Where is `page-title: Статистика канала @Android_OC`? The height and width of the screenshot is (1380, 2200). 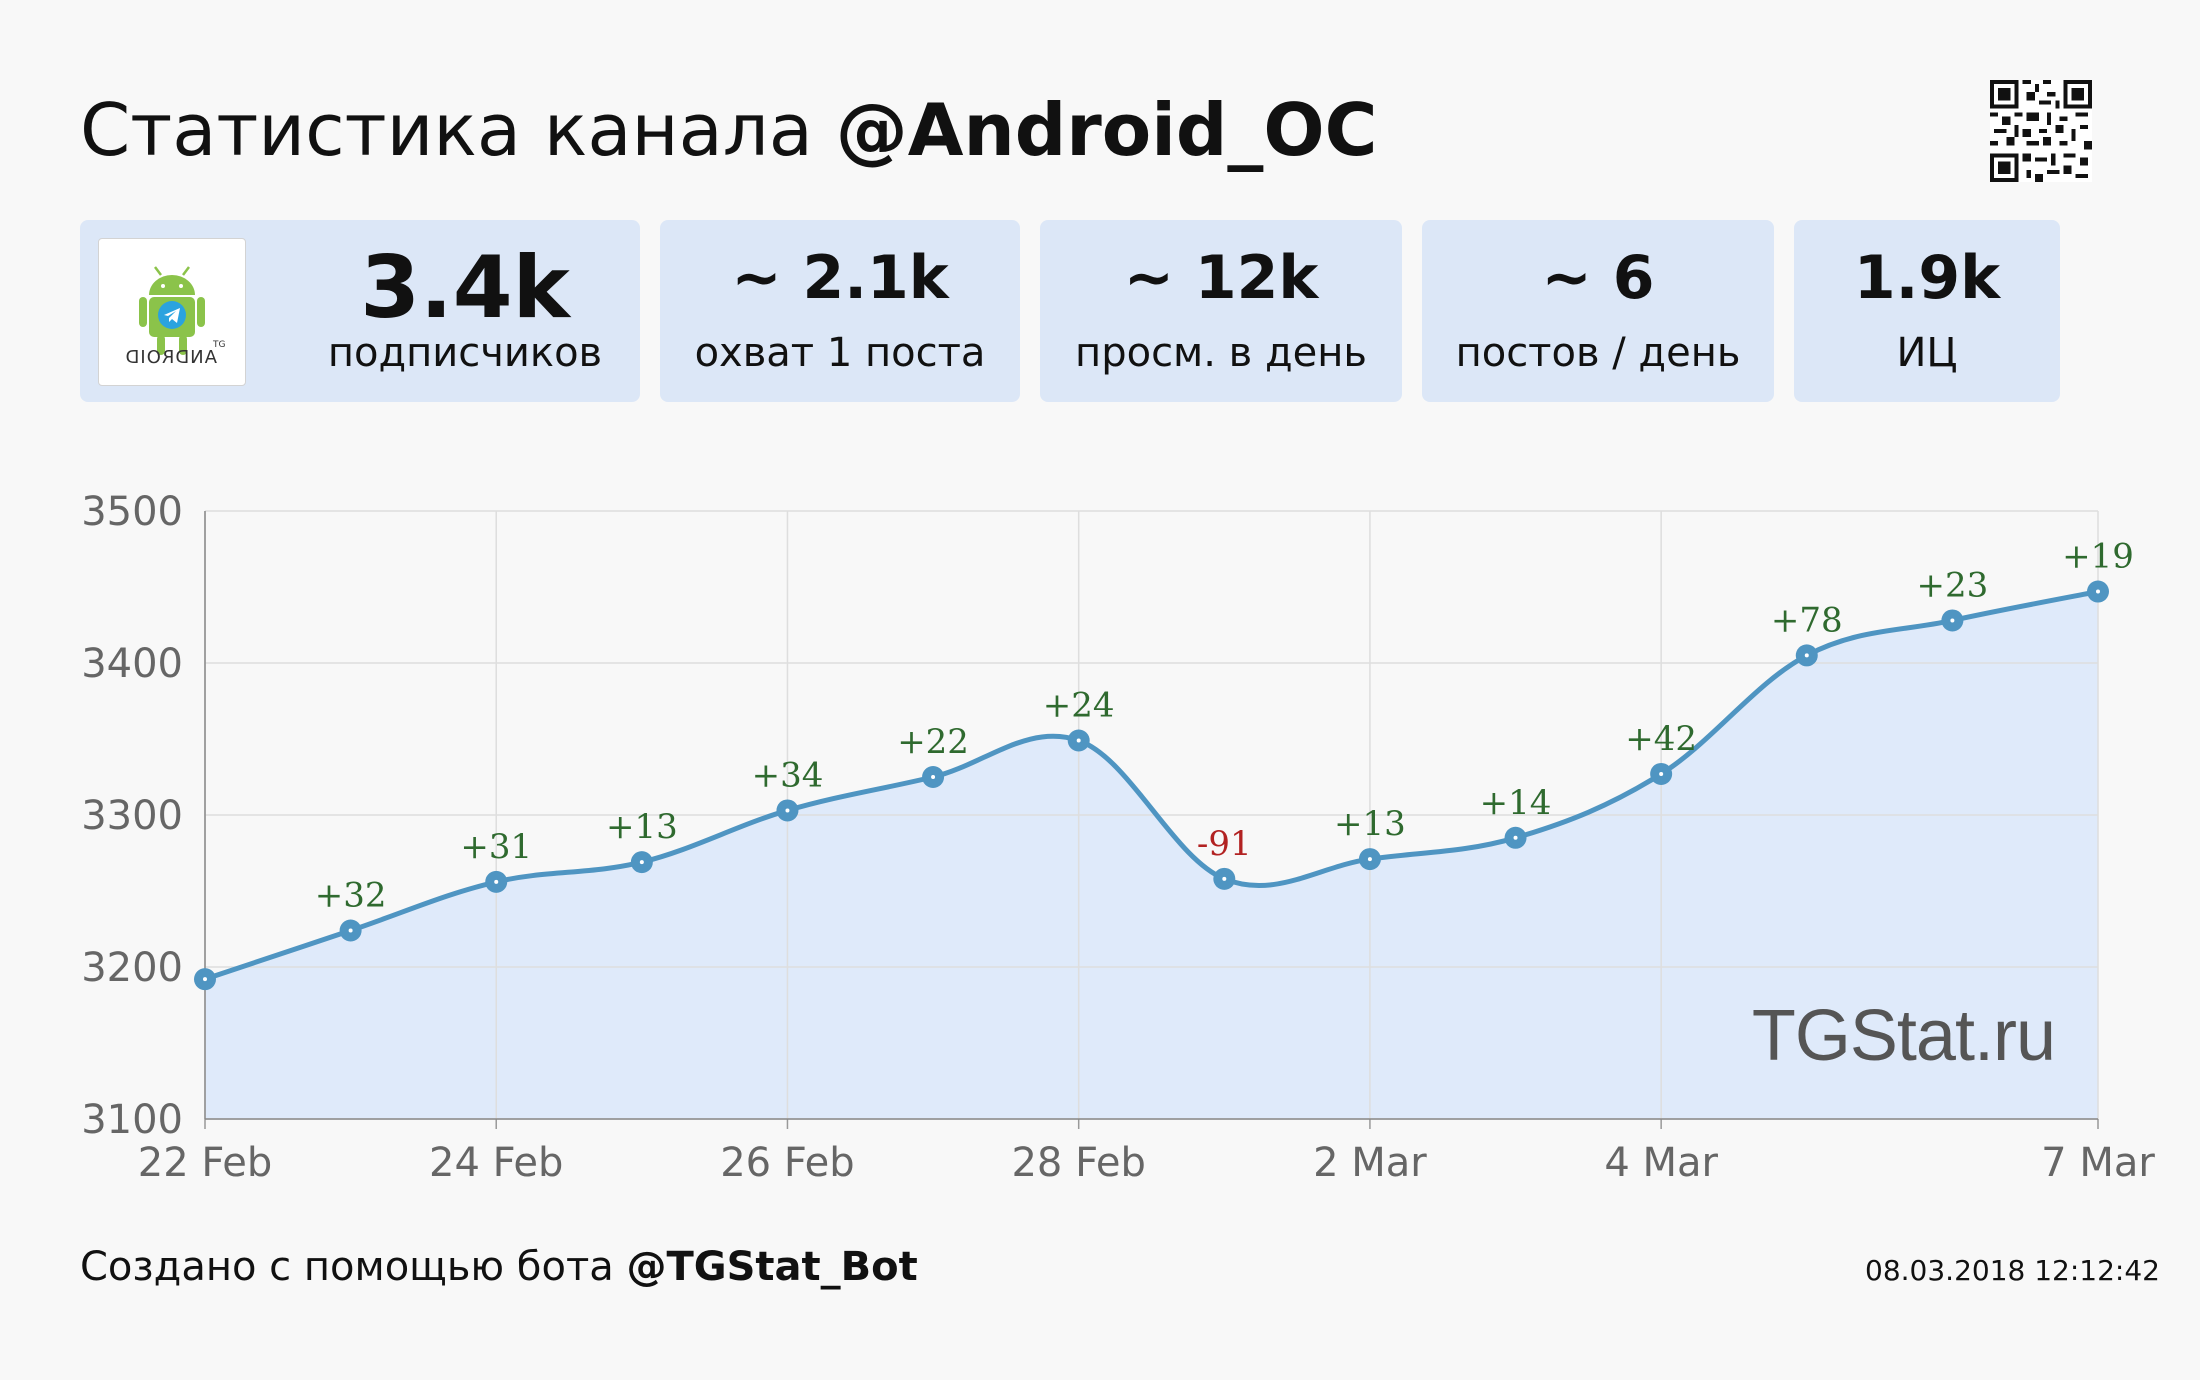
page-title: Статистика канала @Android_OC is located at coordinates (728, 130).